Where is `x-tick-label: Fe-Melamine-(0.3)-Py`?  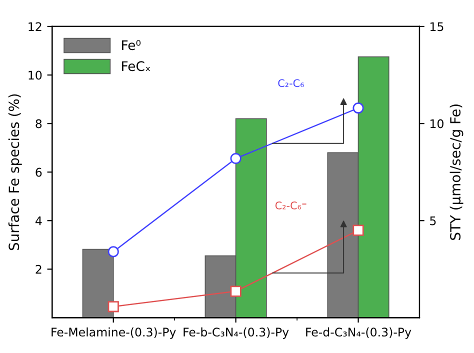 x-tick-label: Fe-Melamine-(0.3)-Py is located at coordinates (114, 333).